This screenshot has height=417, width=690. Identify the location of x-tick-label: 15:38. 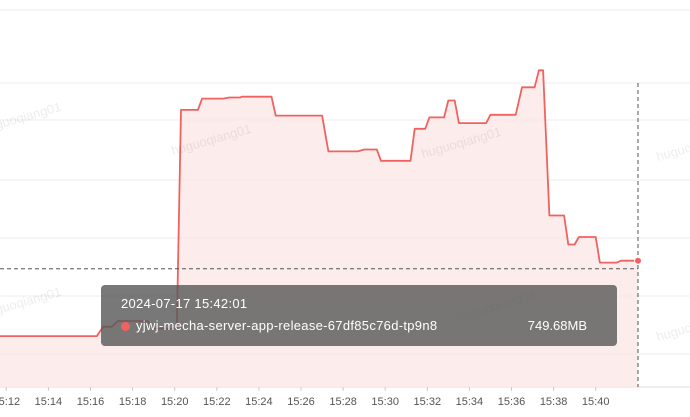
(554, 402).